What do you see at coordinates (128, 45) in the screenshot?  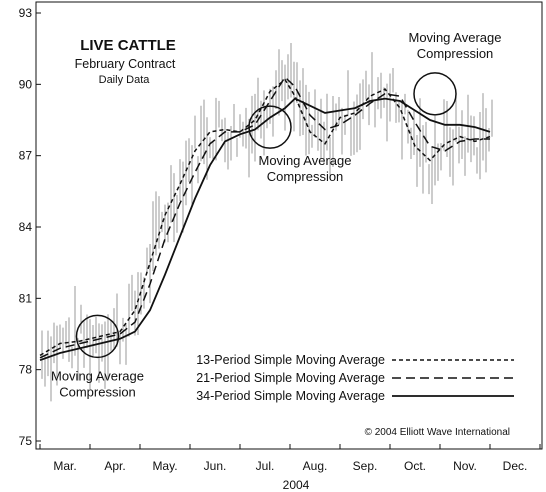 I see `chart-title: LIVE CATTLE` at bounding box center [128, 45].